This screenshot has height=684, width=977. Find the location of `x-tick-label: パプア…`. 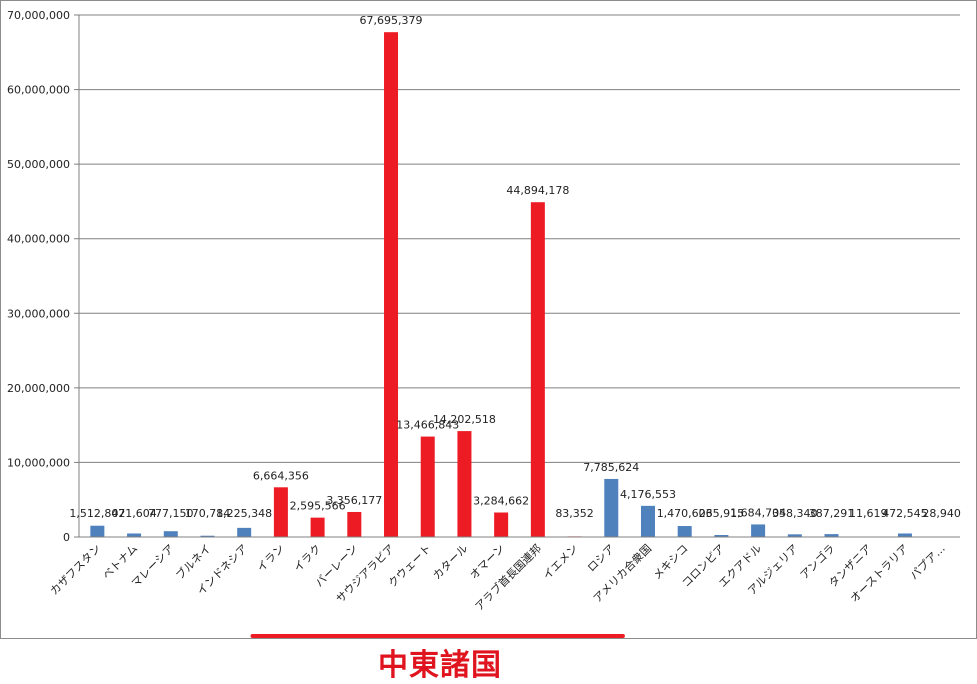

x-tick-label: パプア… is located at coordinates (927, 562).